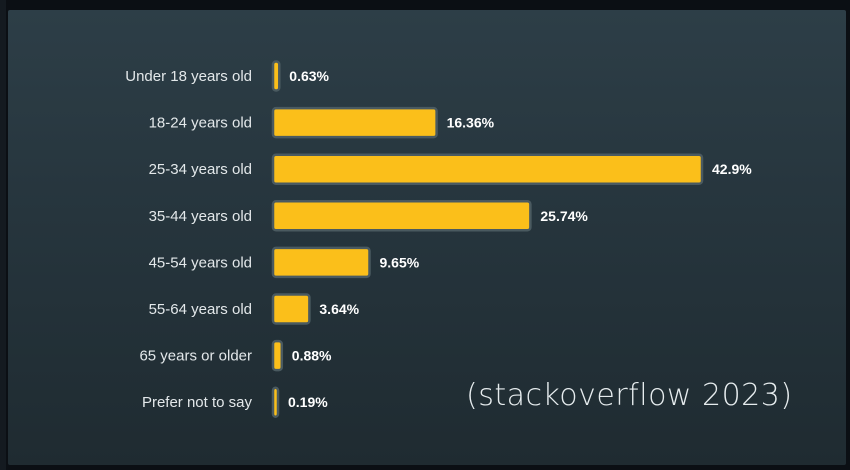 Image resolution: width=850 pixels, height=470 pixels. I want to click on category-label: 25-34 years old, so click(200, 169).